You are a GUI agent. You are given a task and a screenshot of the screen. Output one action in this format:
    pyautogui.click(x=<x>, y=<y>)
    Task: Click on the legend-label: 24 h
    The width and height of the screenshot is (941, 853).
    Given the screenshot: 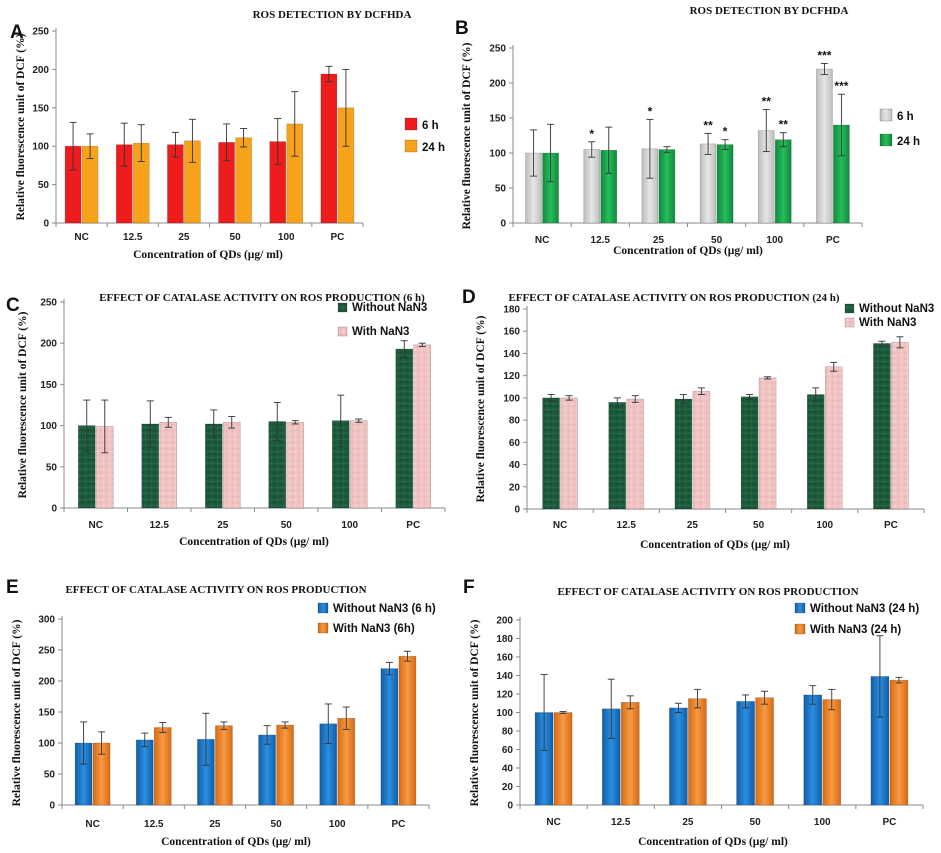 What is the action you would take?
    pyautogui.click(x=908, y=142)
    